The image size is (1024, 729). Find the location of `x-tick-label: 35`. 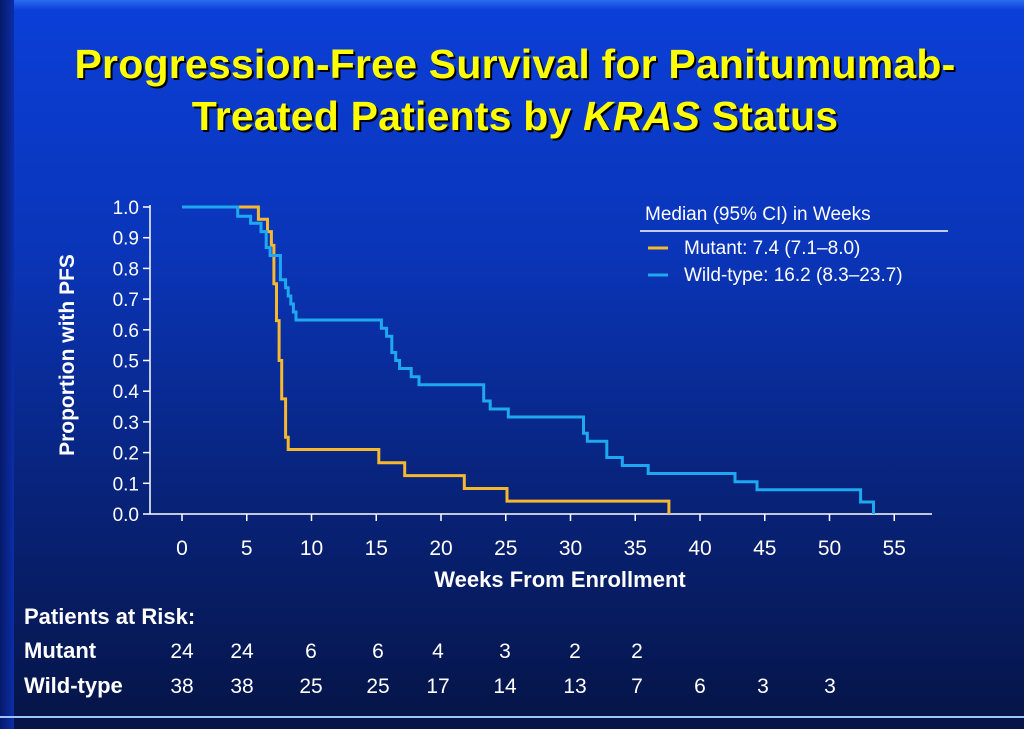

x-tick-label: 35 is located at coordinates (635, 548).